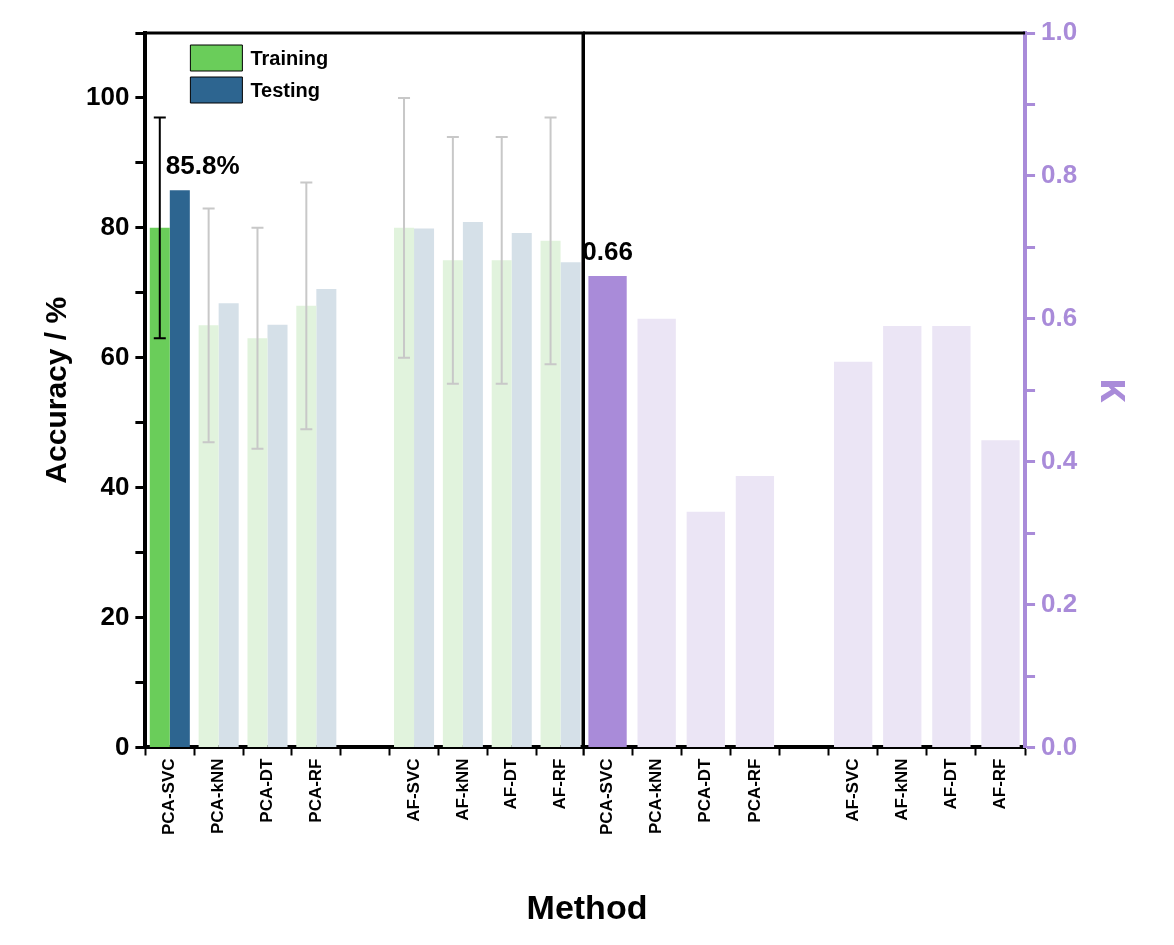 The width and height of the screenshot is (1174, 945). Describe the element at coordinates (1059, 31) in the screenshot. I see `y2-tick-label: 1.0` at that location.